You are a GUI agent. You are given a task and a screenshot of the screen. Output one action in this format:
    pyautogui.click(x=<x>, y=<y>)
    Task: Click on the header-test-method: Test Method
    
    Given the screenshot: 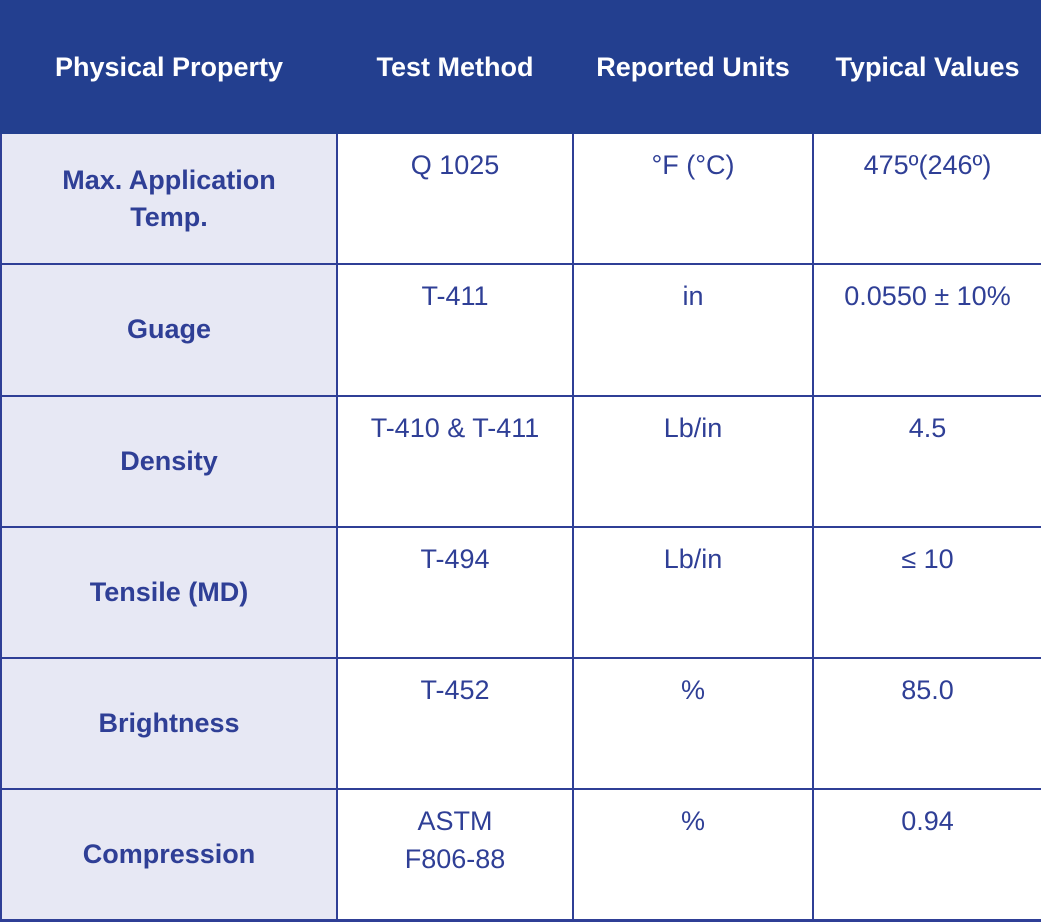 What is the action you would take?
    pyautogui.click(x=455, y=67)
    